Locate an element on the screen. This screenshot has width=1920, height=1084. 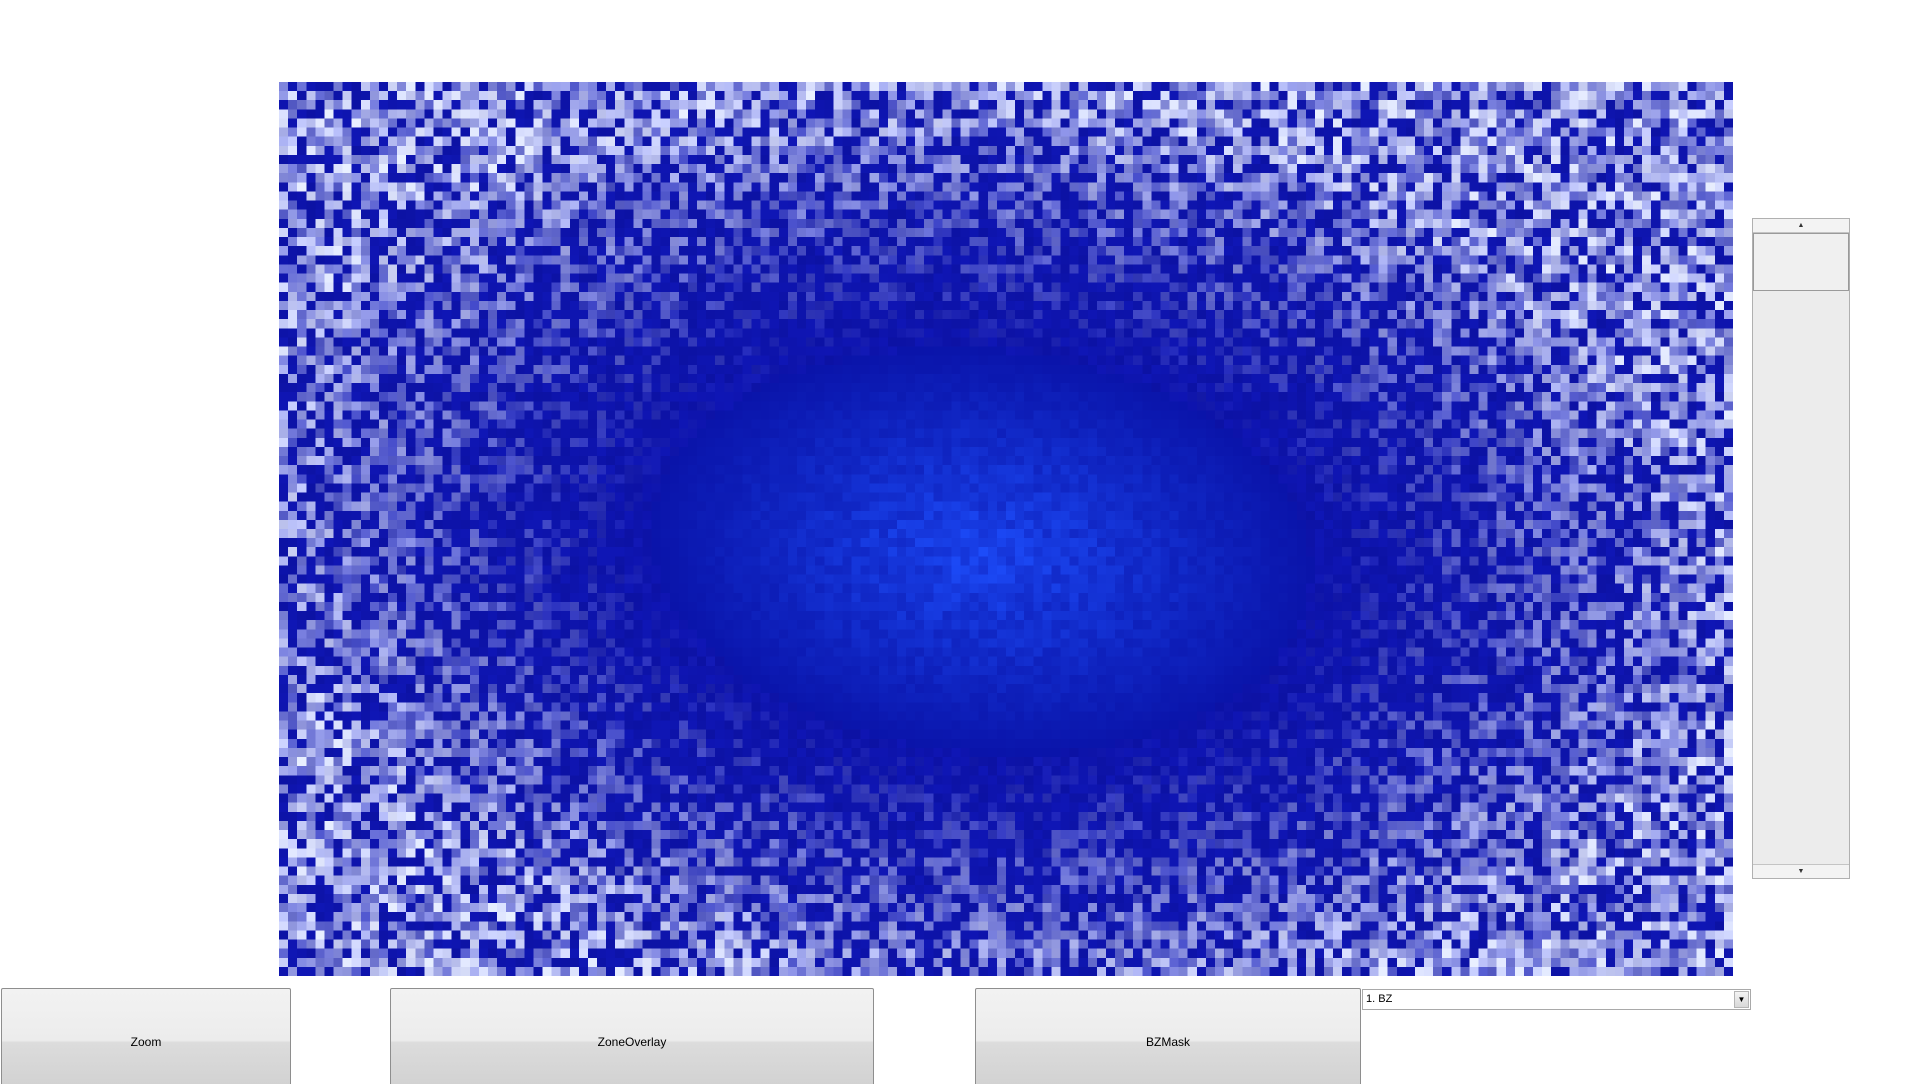
vertical-scrollbar: ▲ ▼ is located at coordinates (1801, 548).